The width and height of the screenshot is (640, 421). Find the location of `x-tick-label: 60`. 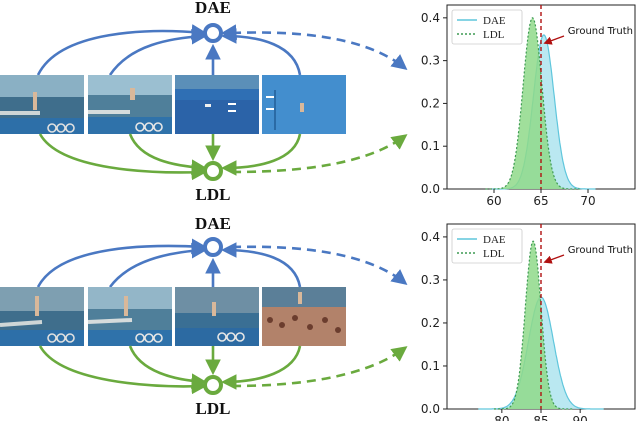

x-tick-label: 60 is located at coordinates (493, 201).